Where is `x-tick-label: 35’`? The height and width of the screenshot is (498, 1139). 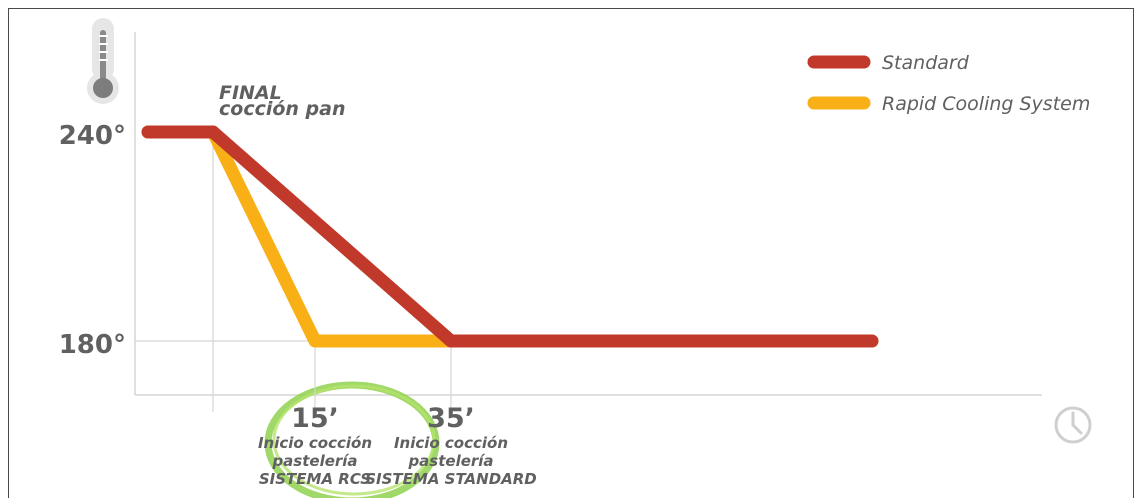
x-tick-label: 35’ is located at coordinates (451, 418).